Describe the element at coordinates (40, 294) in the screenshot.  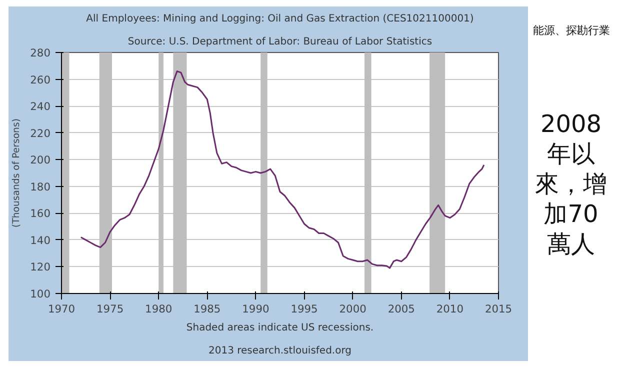
I see `y-tick-label: 100` at that location.